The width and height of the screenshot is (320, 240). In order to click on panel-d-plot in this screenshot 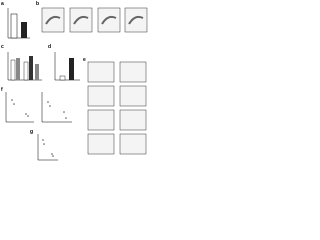, I will do `click(67, 66)`.